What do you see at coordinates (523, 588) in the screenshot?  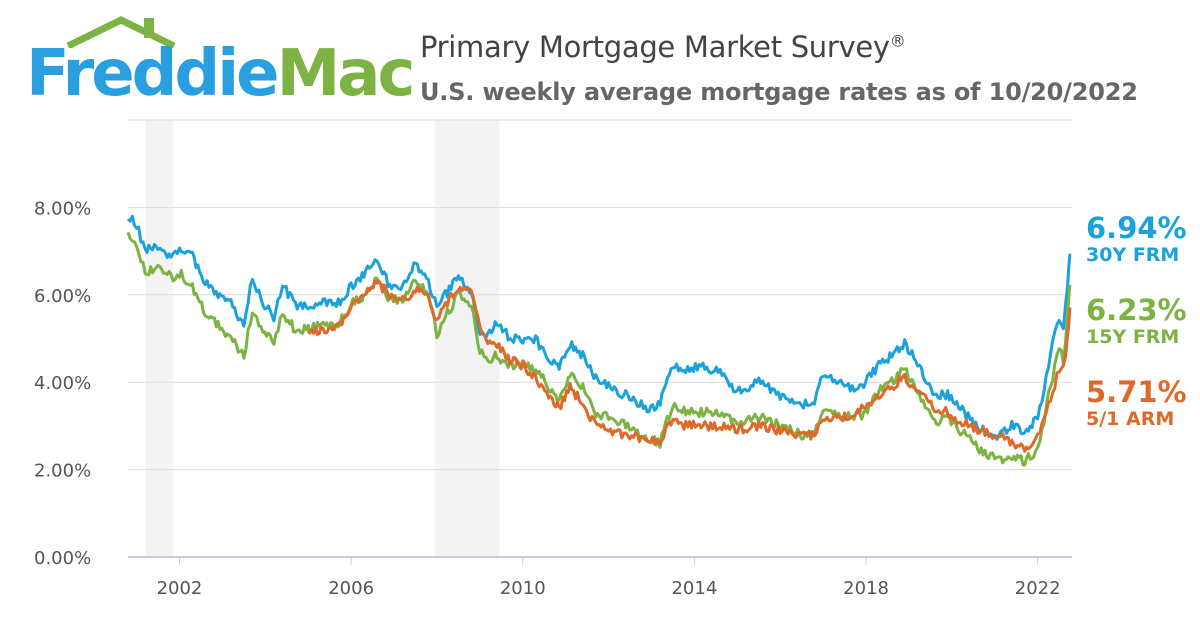 I see `x-tick-label: 2010` at bounding box center [523, 588].